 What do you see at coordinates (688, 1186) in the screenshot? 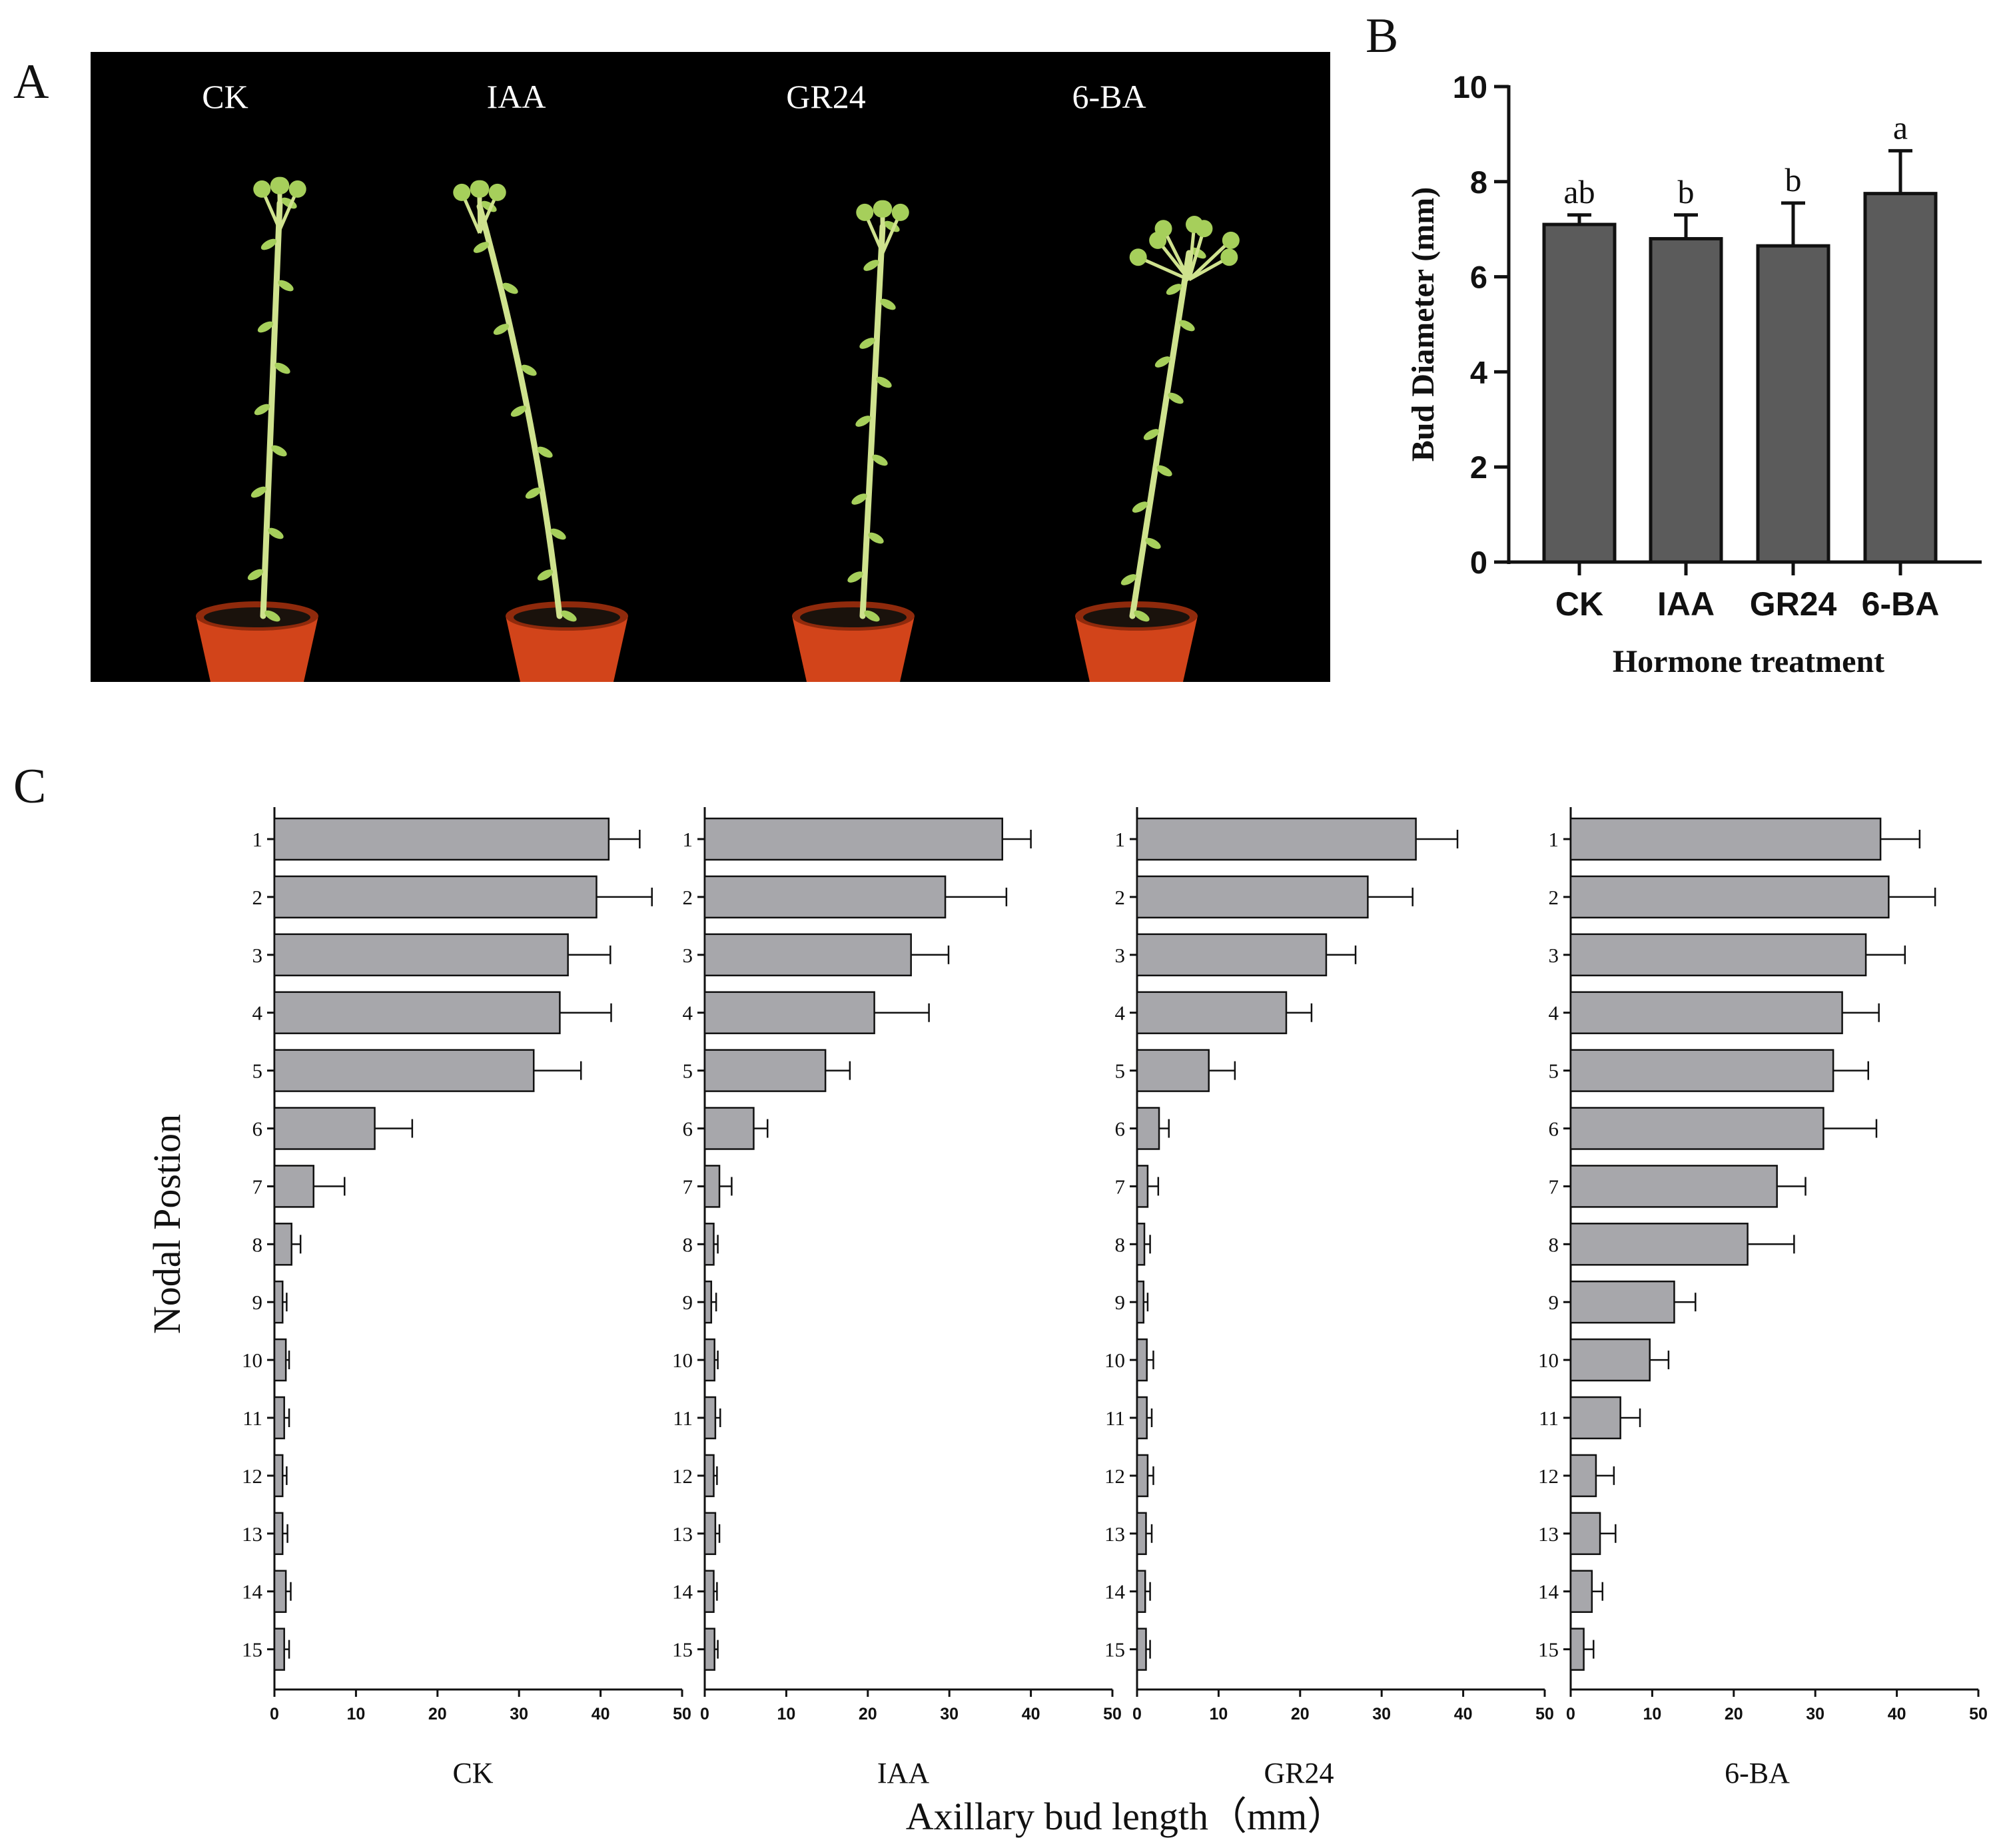
I see `c-y-tick-label: 7` at bounding box center [688, 1186].